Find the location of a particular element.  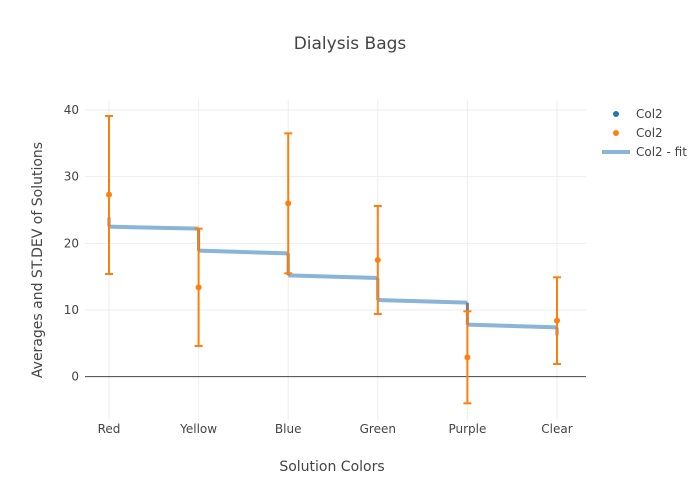

y-tick-label: 40 is located at coordinates (71, 110).